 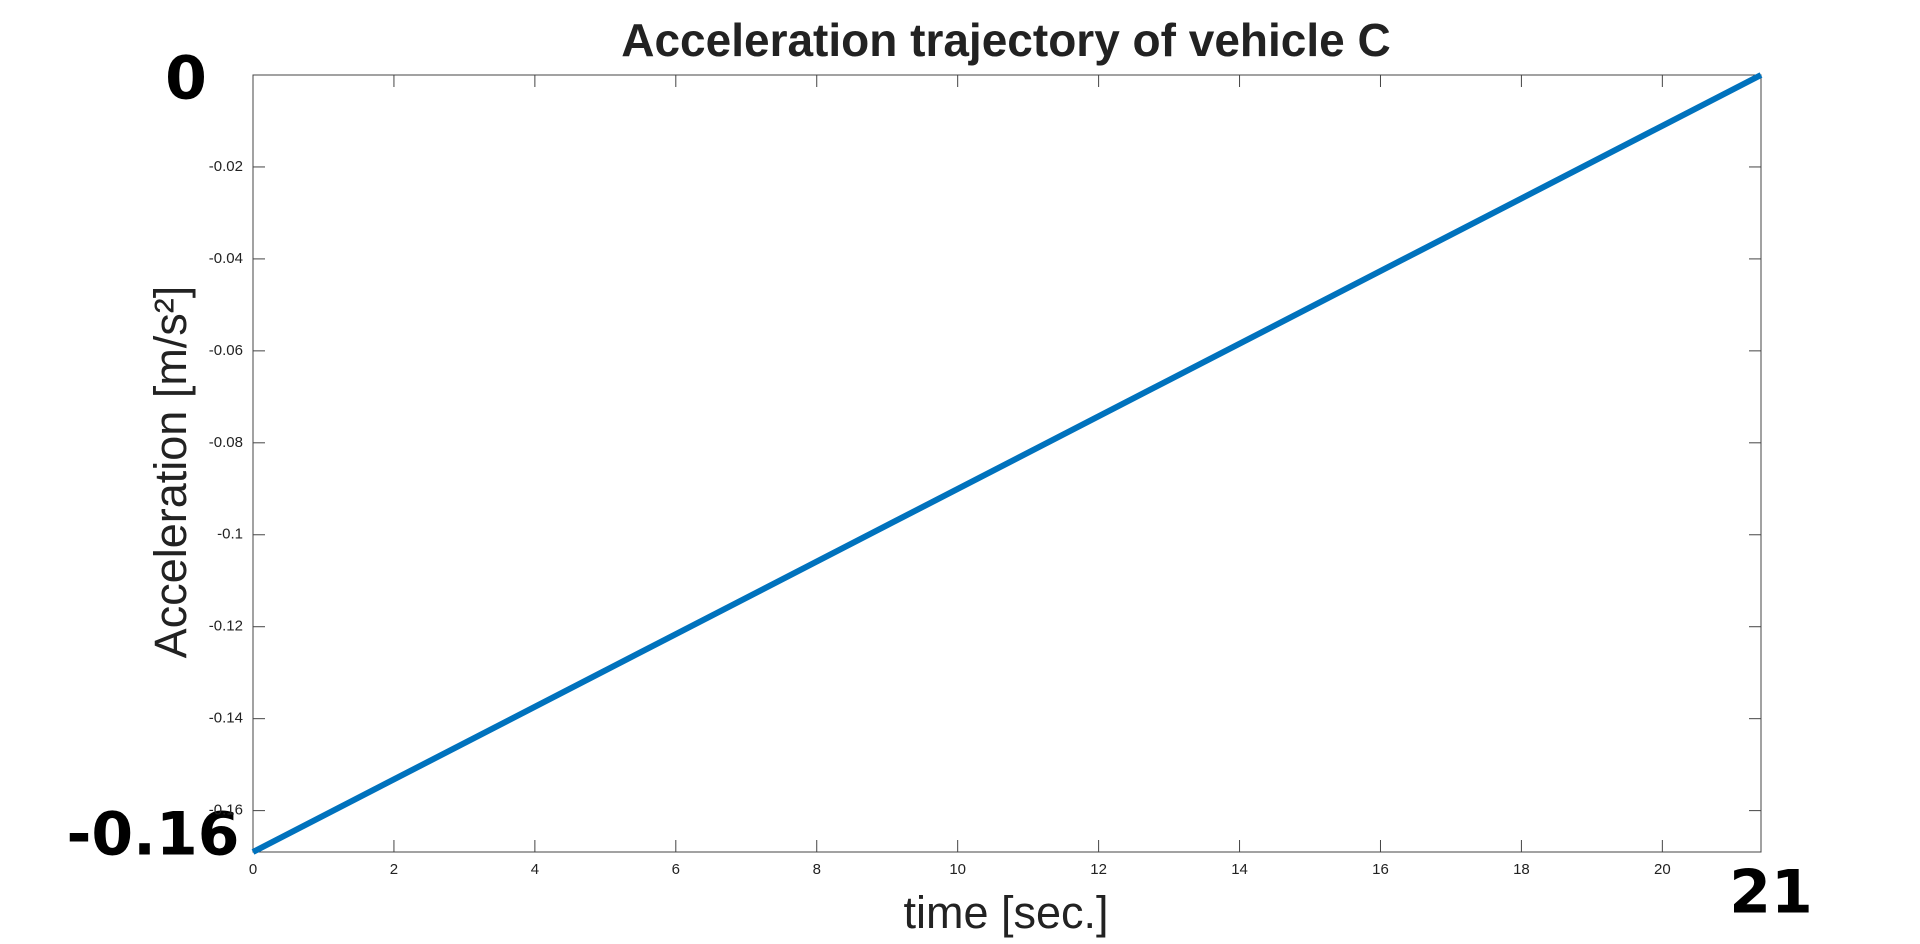 I want to click on annotation: 21, so click(x=1771, y=893).